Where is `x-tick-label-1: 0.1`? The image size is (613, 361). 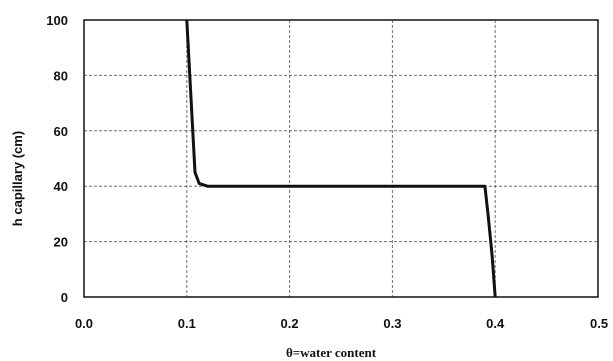
x-tick-label-1: 0.1 is located at coordinates (187, 323).